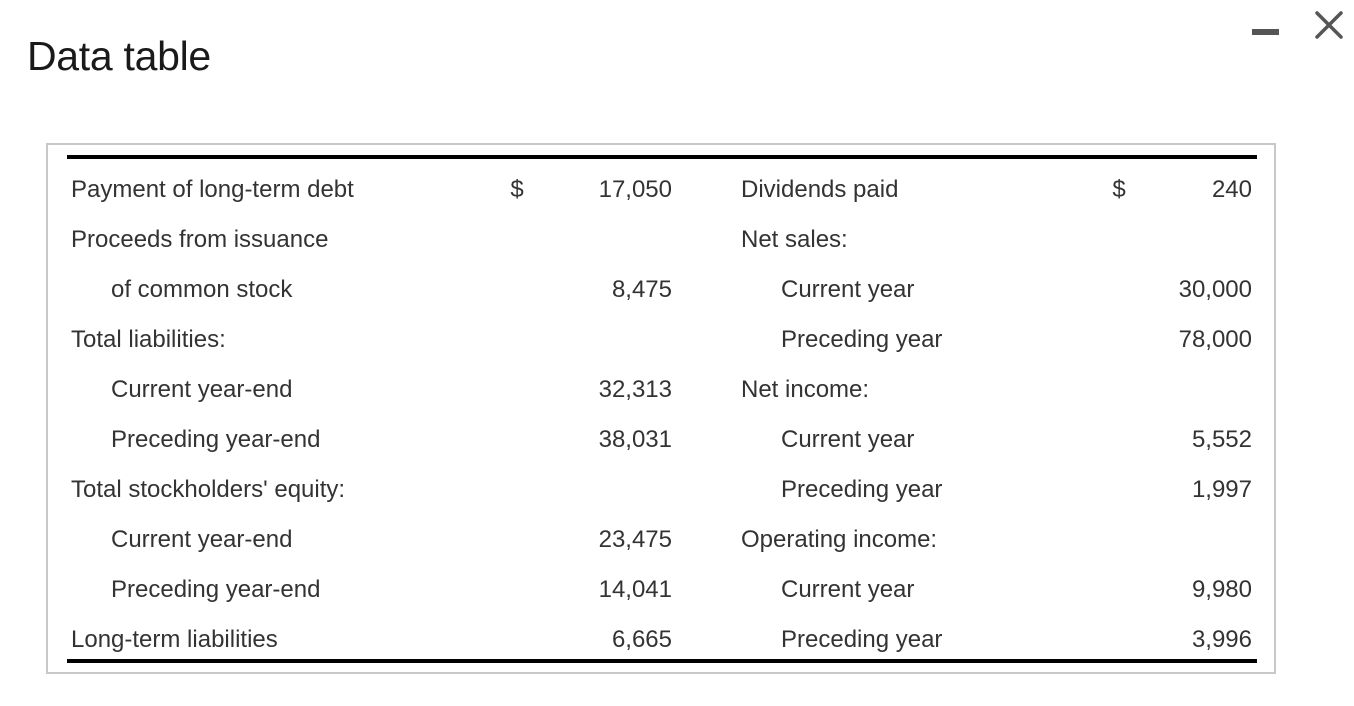  What do you see at coordinates (212, 189) in the screenshot?
I see `row-label: Payment of long-term debt` at bounding box center [212, 189].